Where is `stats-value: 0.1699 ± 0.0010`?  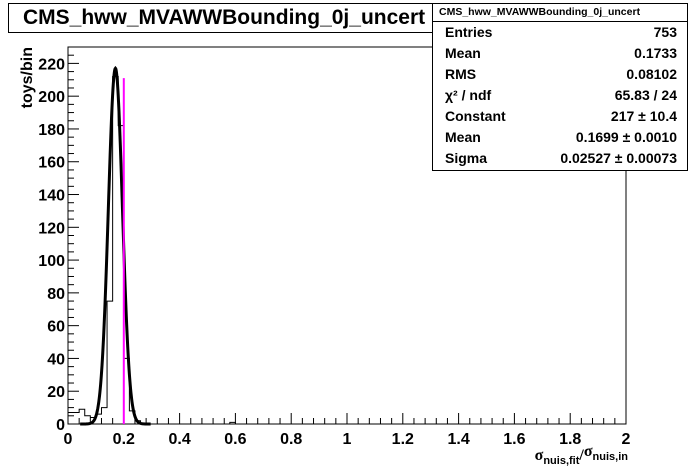 stats-value: 0.1699 ± 0.0010 is located at coordinates (626, 137).